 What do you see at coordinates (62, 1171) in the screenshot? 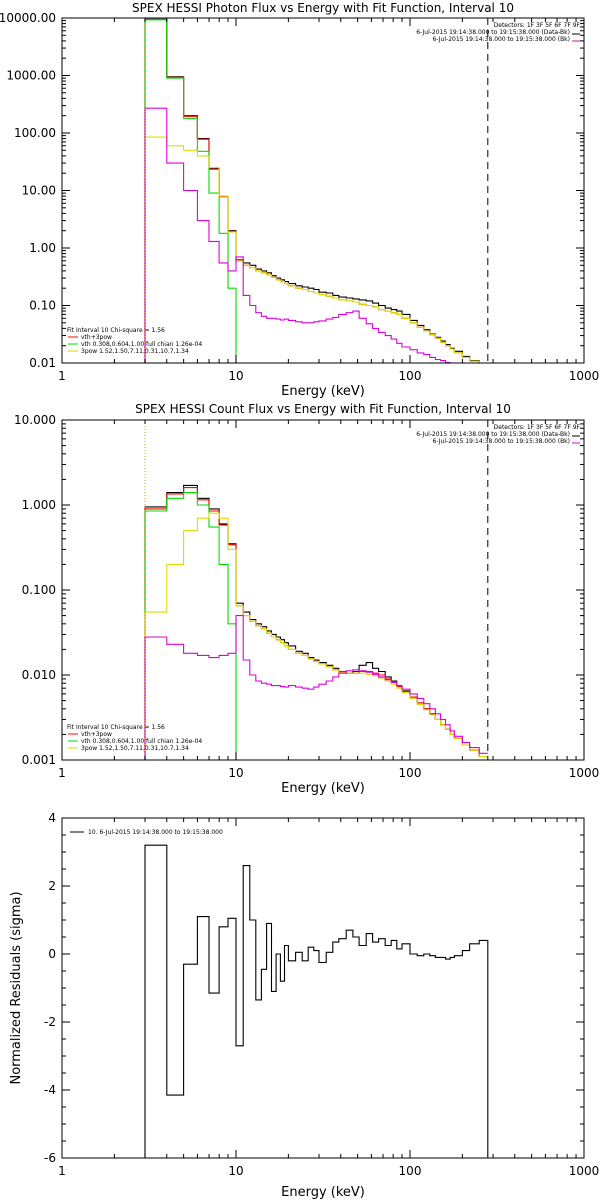
I see `residuals-x-tick-label: 1` at bounding box center [62, 1171].